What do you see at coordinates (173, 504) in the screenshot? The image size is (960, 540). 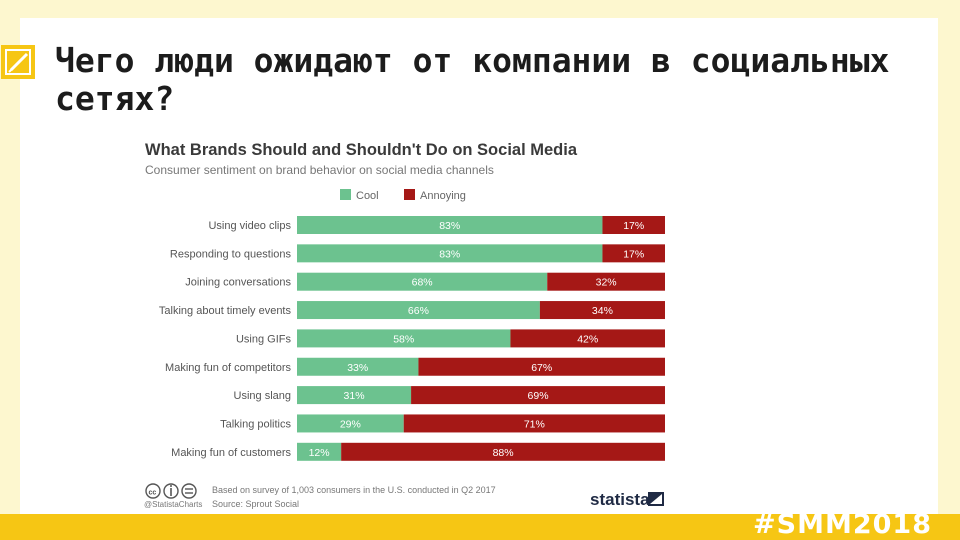 I see `chart-credit: @StatistaCharts` at bounding box center [173, 504].